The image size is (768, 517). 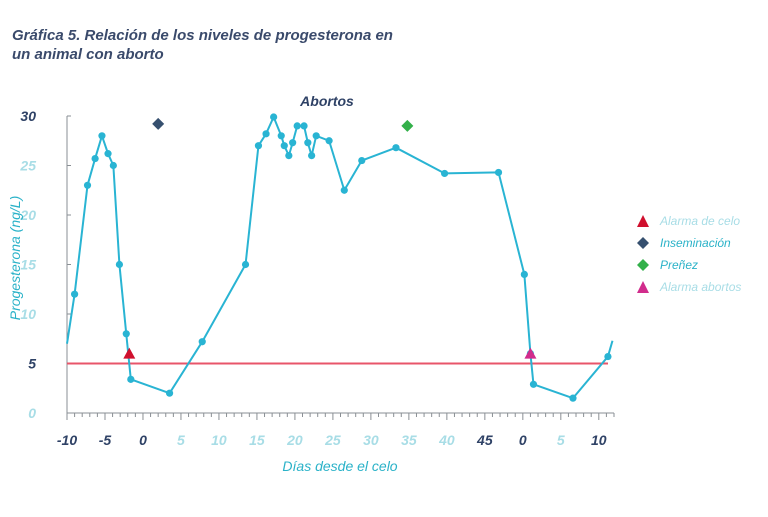 I want to click on legend-item: Alarma de celo, so click(x=688, y=221).